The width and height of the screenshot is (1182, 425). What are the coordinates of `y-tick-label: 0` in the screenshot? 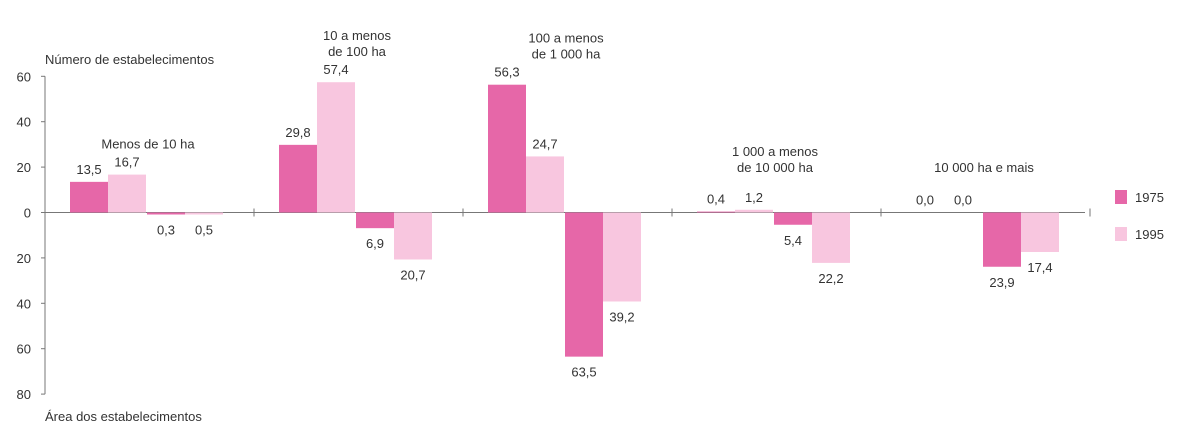 It's located at (27, 213).